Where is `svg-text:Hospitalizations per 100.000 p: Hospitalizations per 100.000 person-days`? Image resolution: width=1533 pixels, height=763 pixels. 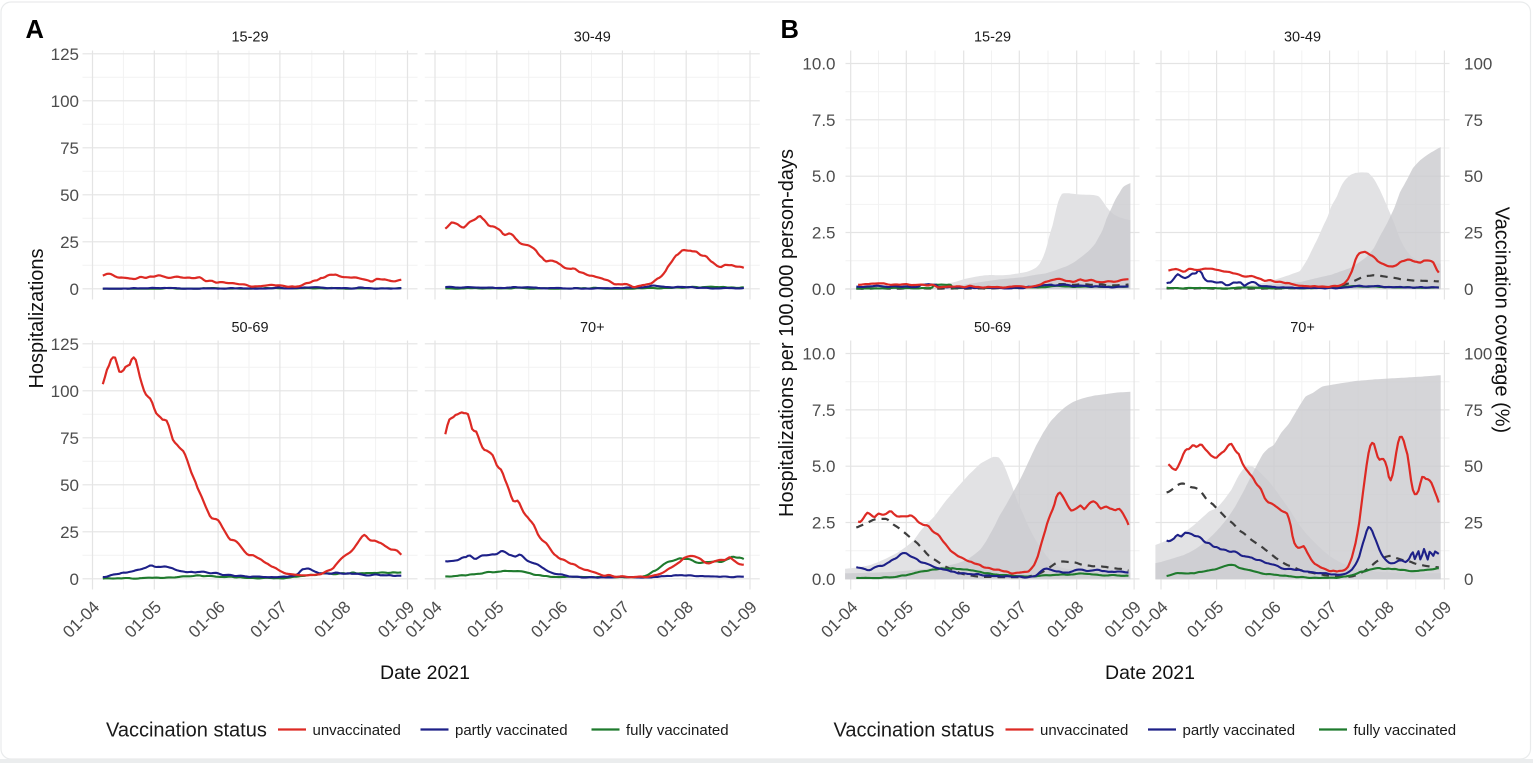
svg-text:Hospitalizations per 100.000 p: Hospitalizations per 100.000 person-days is located at coordinates (787, 333).